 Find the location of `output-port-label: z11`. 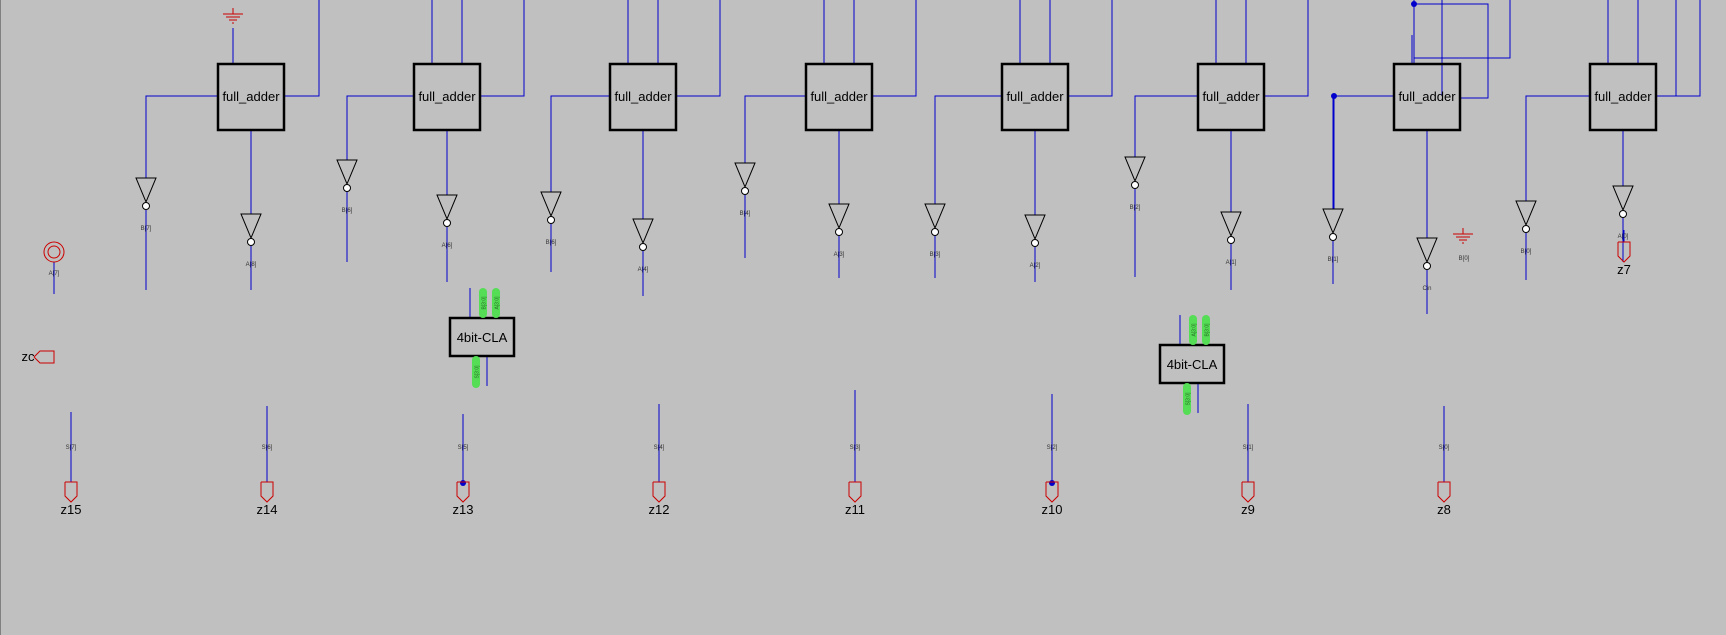

output-port-label: z11 is located at coordinates (855, 509).